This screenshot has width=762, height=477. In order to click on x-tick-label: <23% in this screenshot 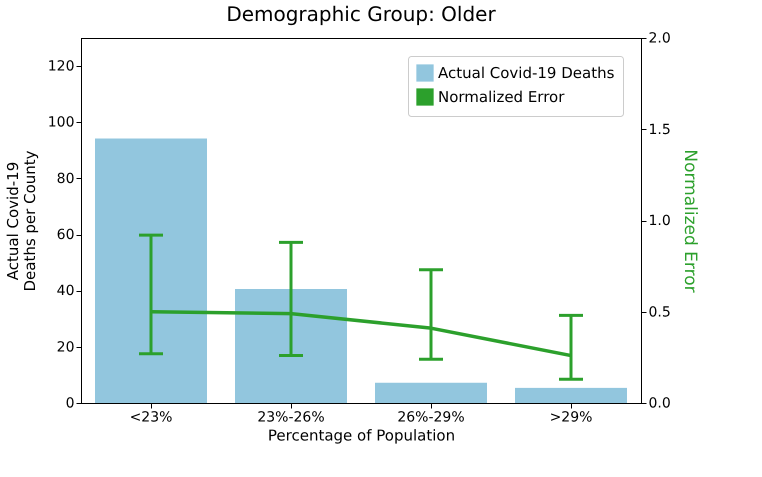, I will do `click(151, 418)`.